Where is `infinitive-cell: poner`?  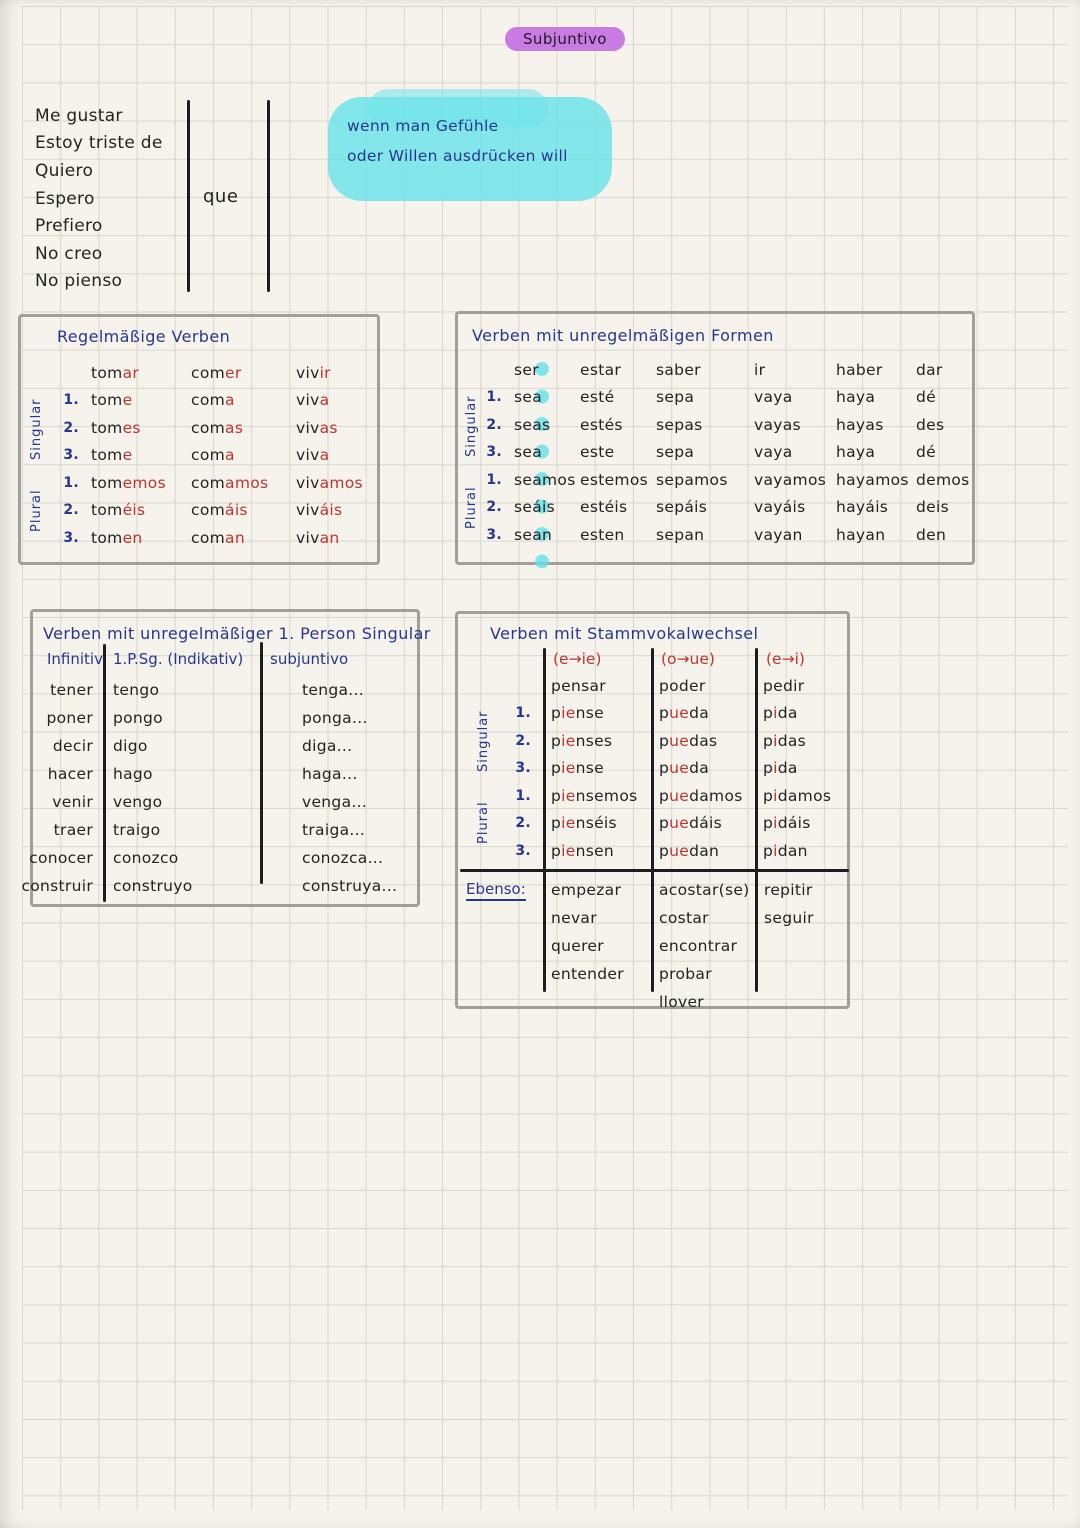
infinitive-cell: poner is located at coordinates (69, 718).